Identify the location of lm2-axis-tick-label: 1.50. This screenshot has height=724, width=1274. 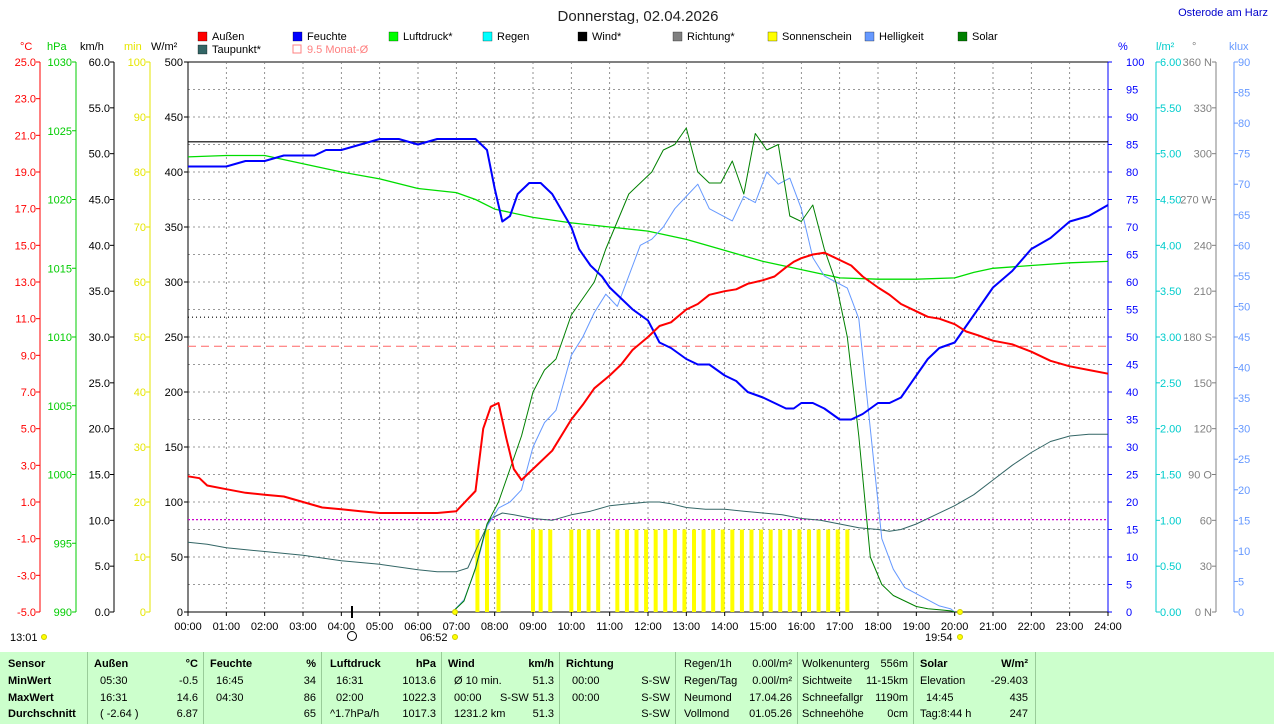
(1170, 476).